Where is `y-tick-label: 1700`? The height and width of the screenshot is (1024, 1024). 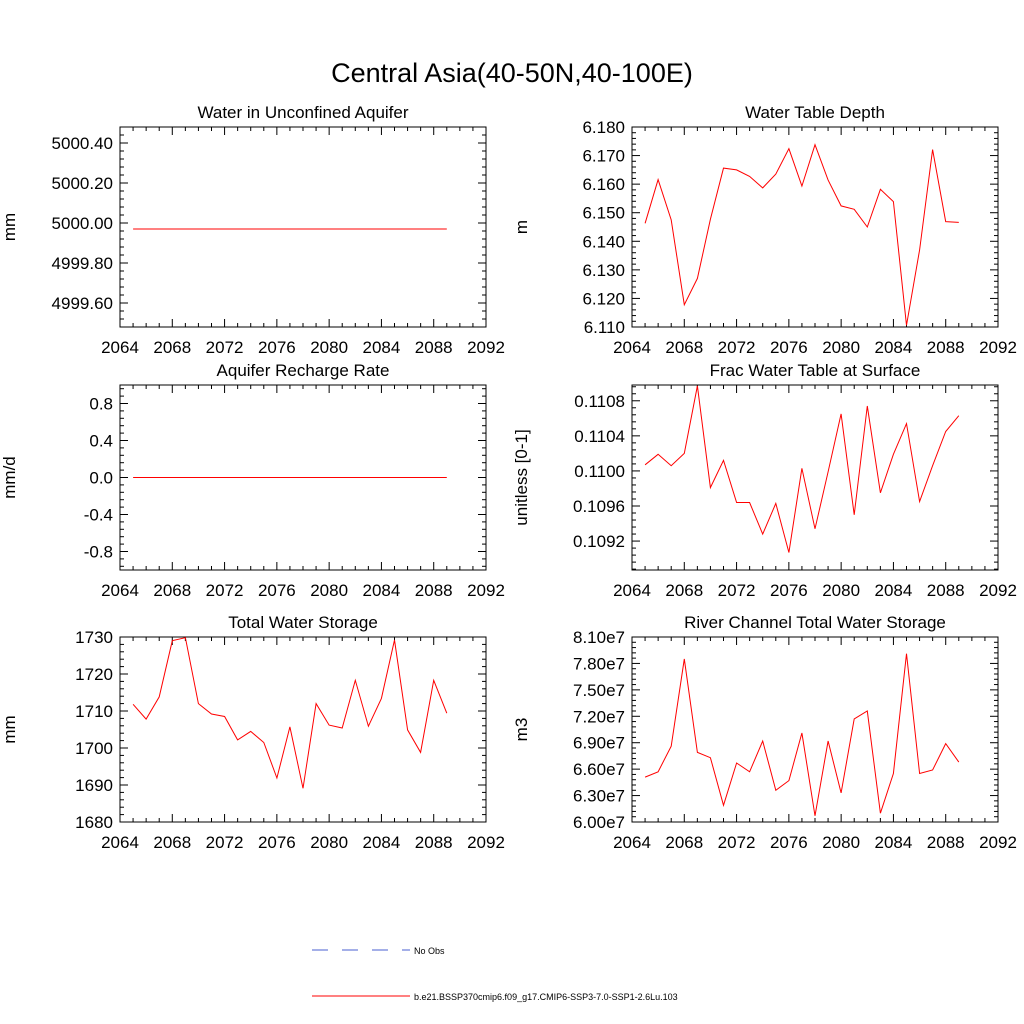 y-tick-label: 1700 is located at coordinates (94, 748).